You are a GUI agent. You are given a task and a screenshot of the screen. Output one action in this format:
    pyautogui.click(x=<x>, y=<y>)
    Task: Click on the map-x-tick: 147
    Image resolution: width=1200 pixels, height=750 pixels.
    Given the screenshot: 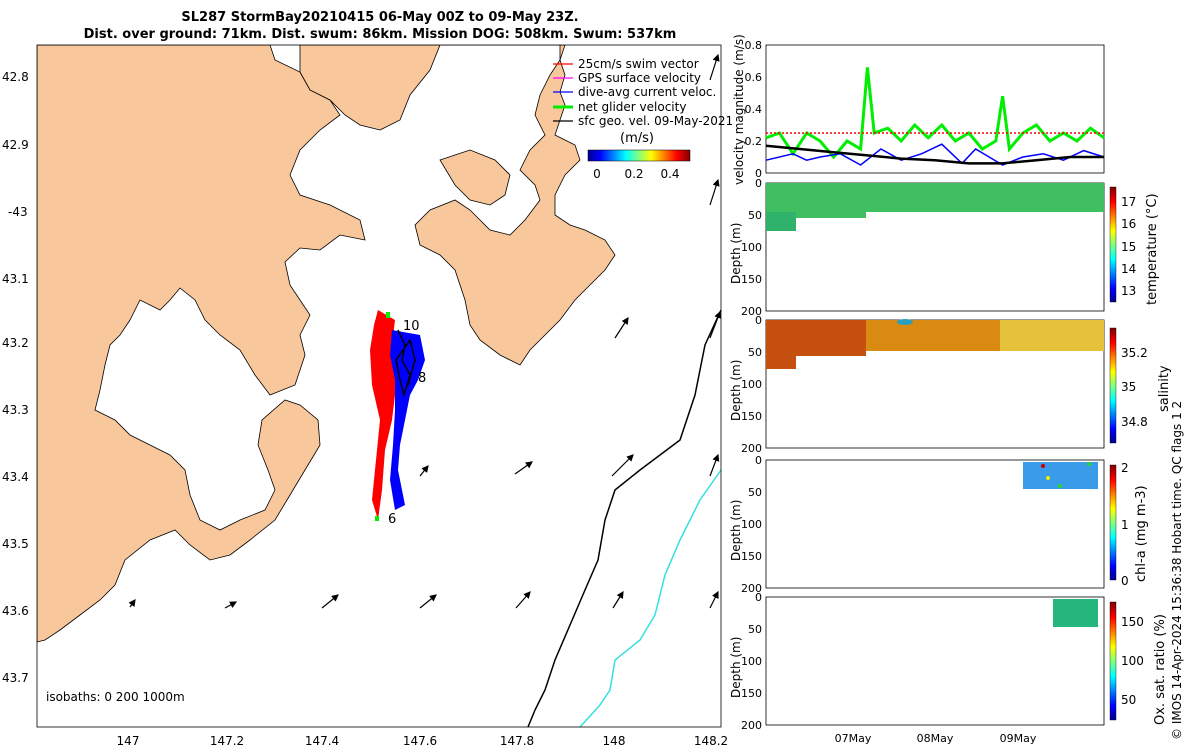 What is the action you would take?
    pyautogui.click(x=128, y=741)
    